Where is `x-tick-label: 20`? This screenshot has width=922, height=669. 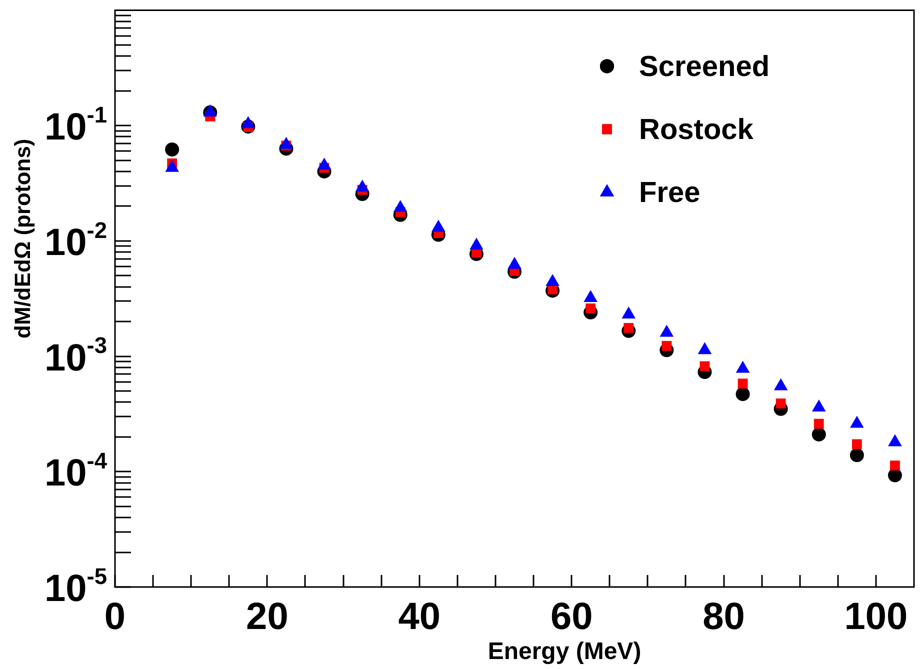 x-tick-label: 20 is located at coordinates (267, 617).